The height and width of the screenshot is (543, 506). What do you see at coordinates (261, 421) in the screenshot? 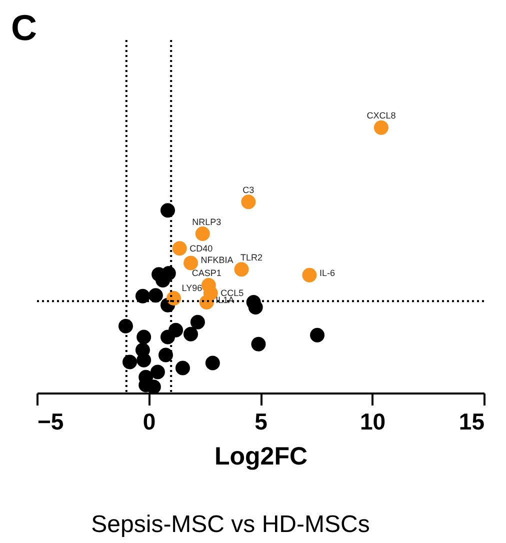
I see `x-tick-label: 5` at bounding box center [261, 421].